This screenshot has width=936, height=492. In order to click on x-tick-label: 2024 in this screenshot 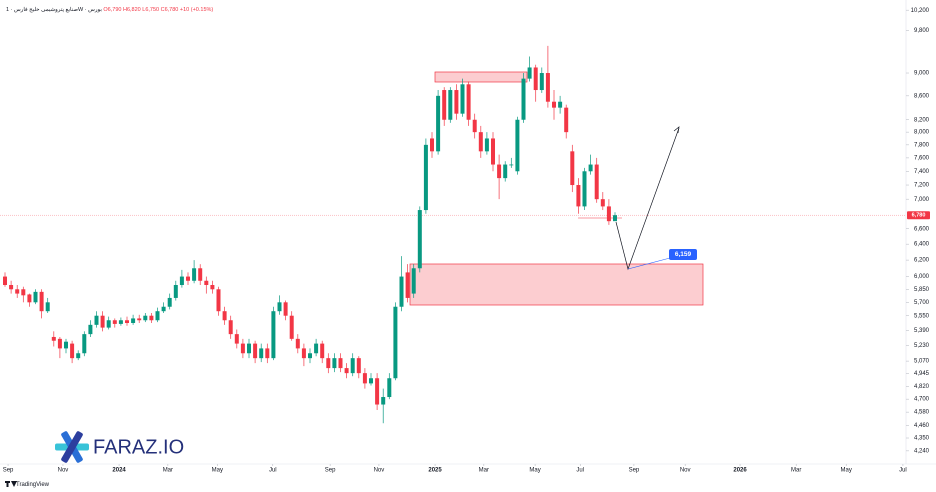, I will do `click(119, 471)`.